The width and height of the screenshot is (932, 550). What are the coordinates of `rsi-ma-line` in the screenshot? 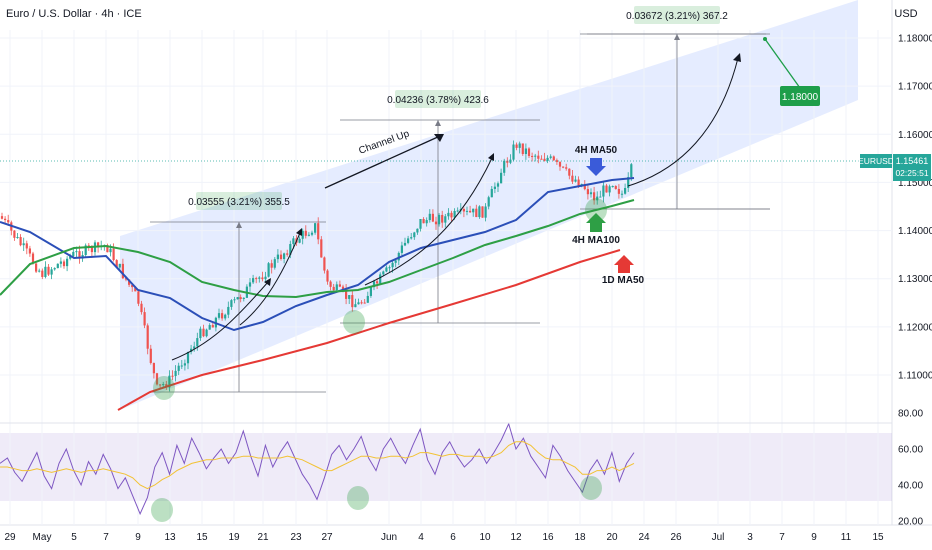 It's located at (317, 465).